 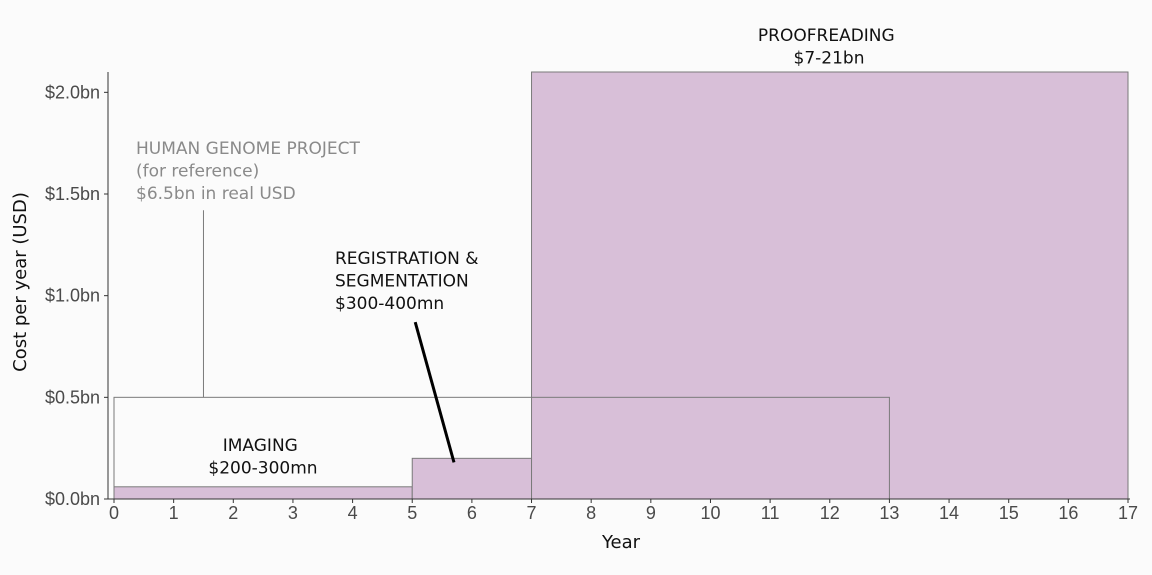 I want to click on imaging-annotation: IMAGING $200-300mn, so click(x=262, y=457).